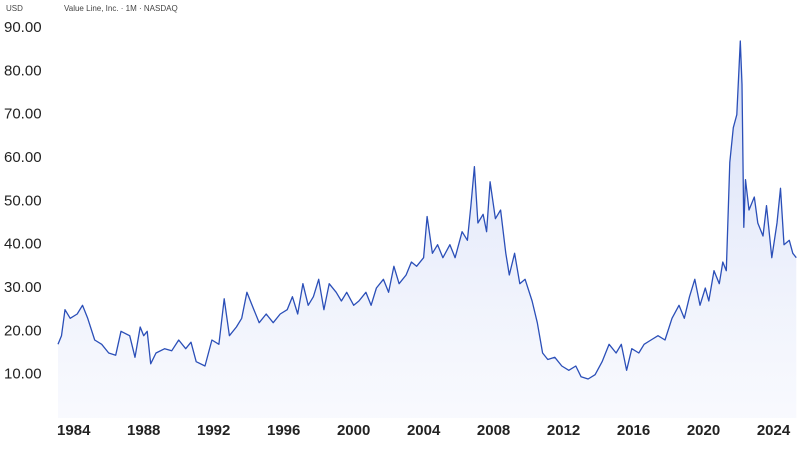 This screenshot has height=449, width=800. Describe the element at coordinates (213, 430) in the screenshot. I see `x-tick-label: 1992` at that location.